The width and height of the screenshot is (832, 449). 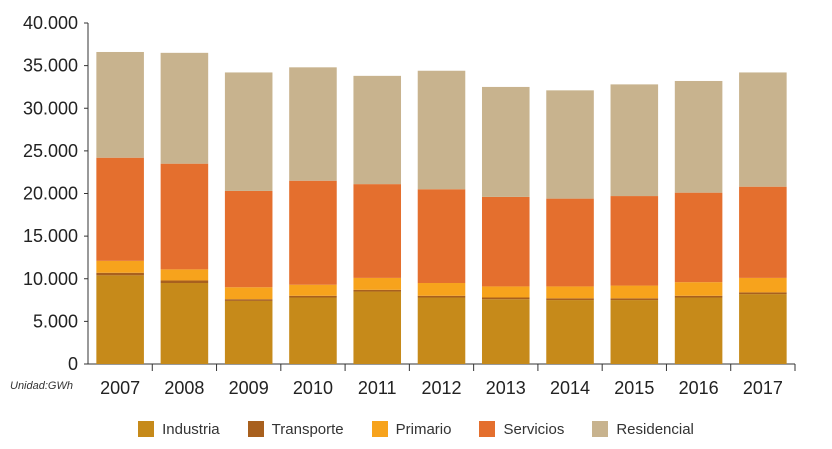 I want to click on bar-segment-industria-2009, so click(x=248, y=332).